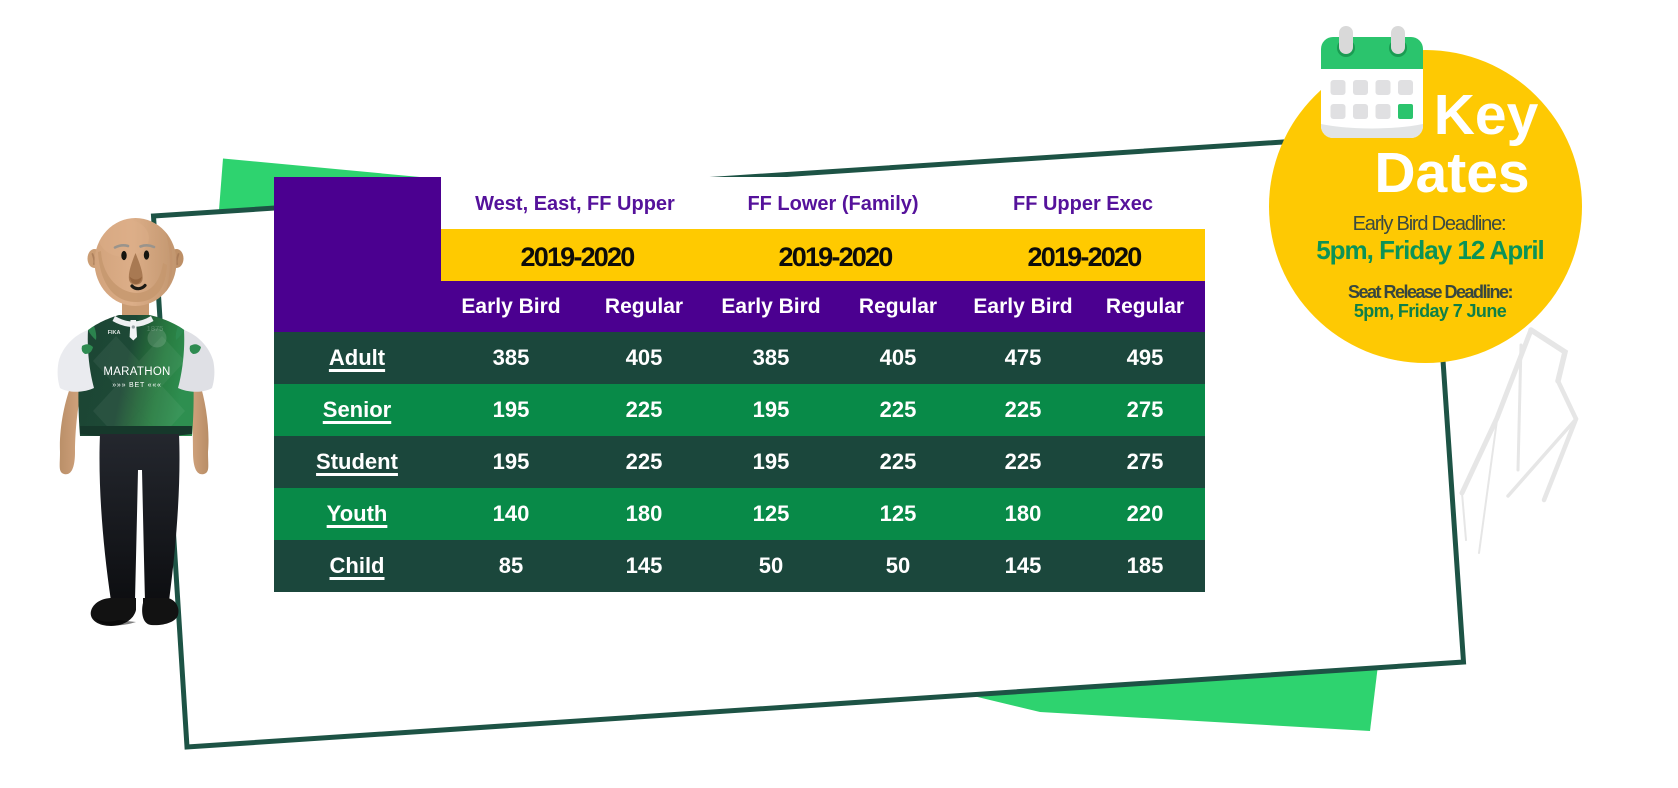  What do you see at coordinates (155, 328) in the screenshot?
I see `svg-text: 1875` at bounding box center [155, 328].